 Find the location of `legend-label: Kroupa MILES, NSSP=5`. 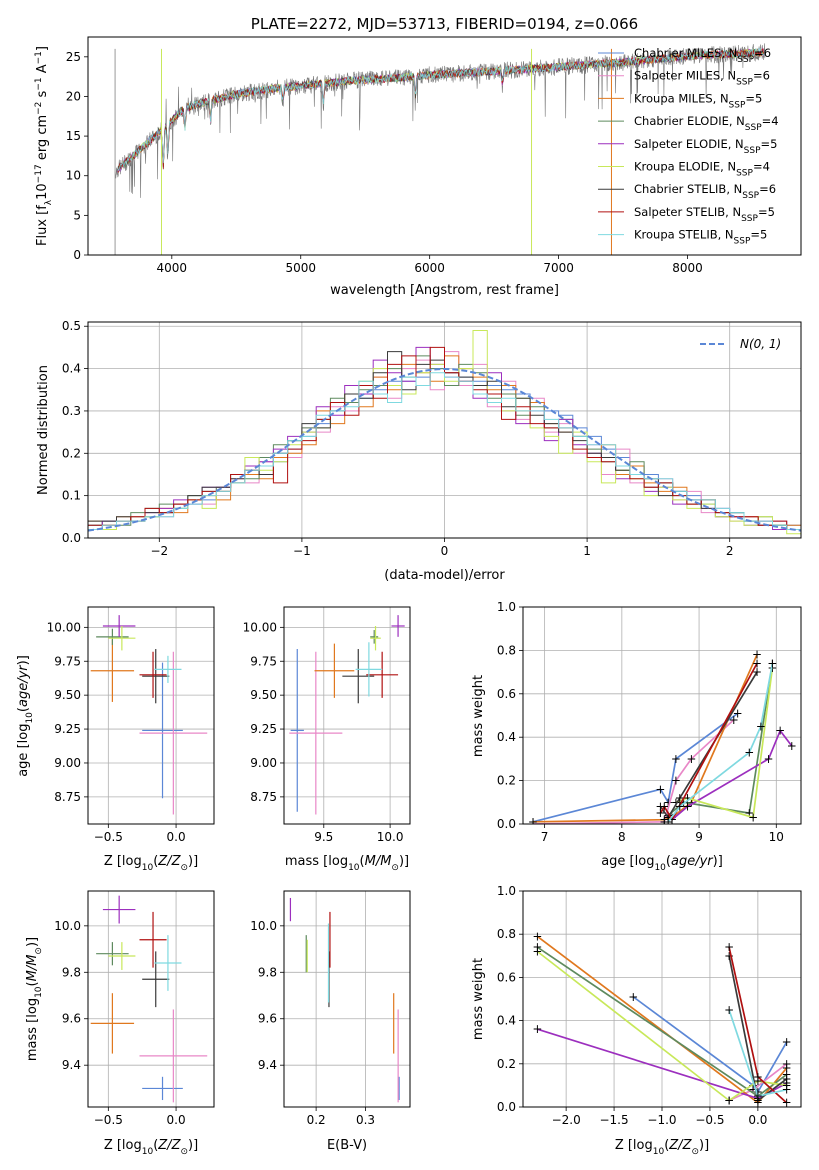

legend-label: Kroupa MILES, NSSP=5 is located at coordinates (698, 100).